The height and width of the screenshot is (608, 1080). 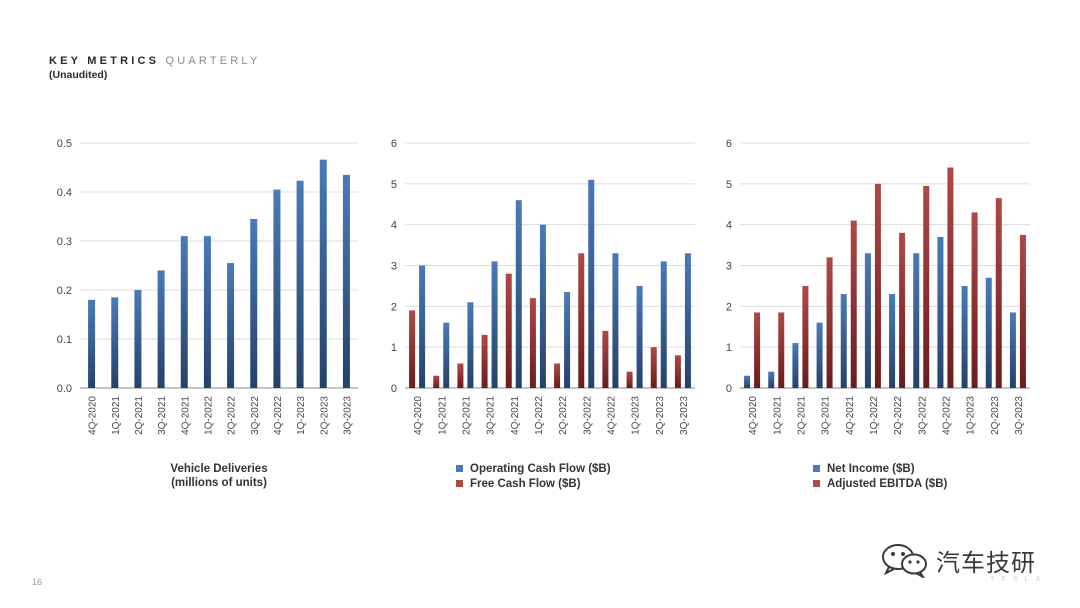 I want to click on title-light: QUARTERLY, so click(x=213, y=61).